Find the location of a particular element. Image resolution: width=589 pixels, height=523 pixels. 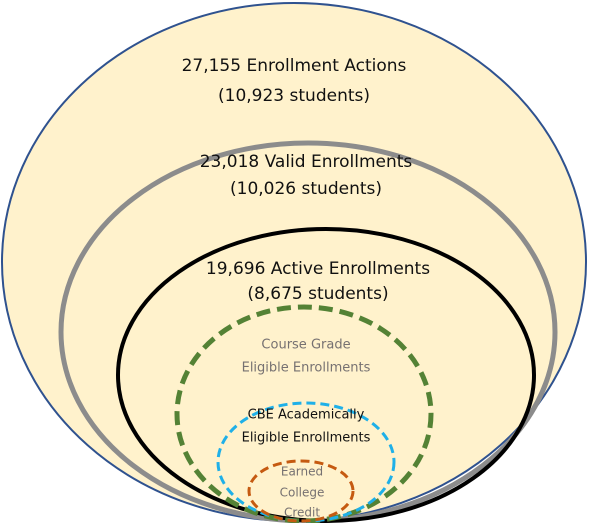

label: CBE Academically is located at coordinates (306, 415).